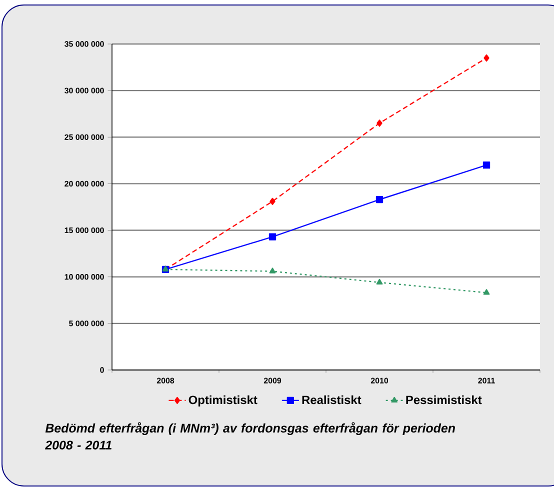 This screenshot has height=489, width=554. I want to click on legend-label: Realistiskt, so click(332, 399).